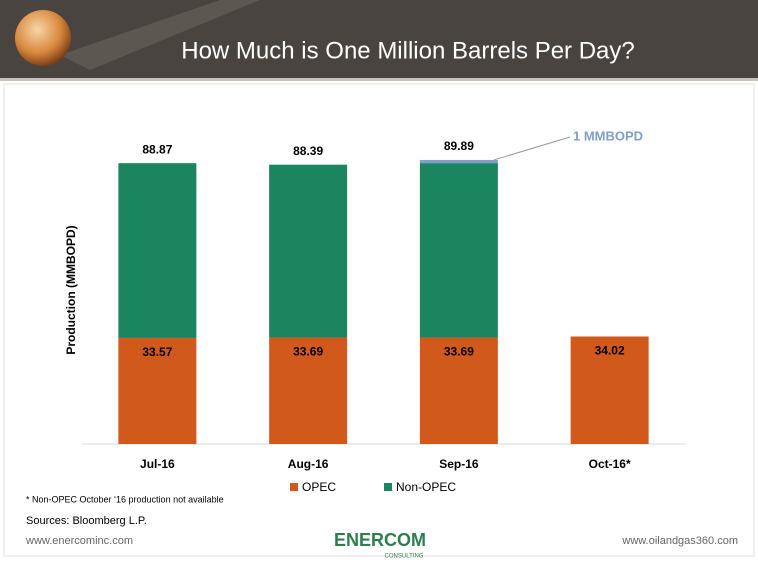 Image resolution: width=758 pixels, height=567 pixels. Describe the element at coordinates (459, 146) in the screenshot. I see `total-label: 89.89` at that location.